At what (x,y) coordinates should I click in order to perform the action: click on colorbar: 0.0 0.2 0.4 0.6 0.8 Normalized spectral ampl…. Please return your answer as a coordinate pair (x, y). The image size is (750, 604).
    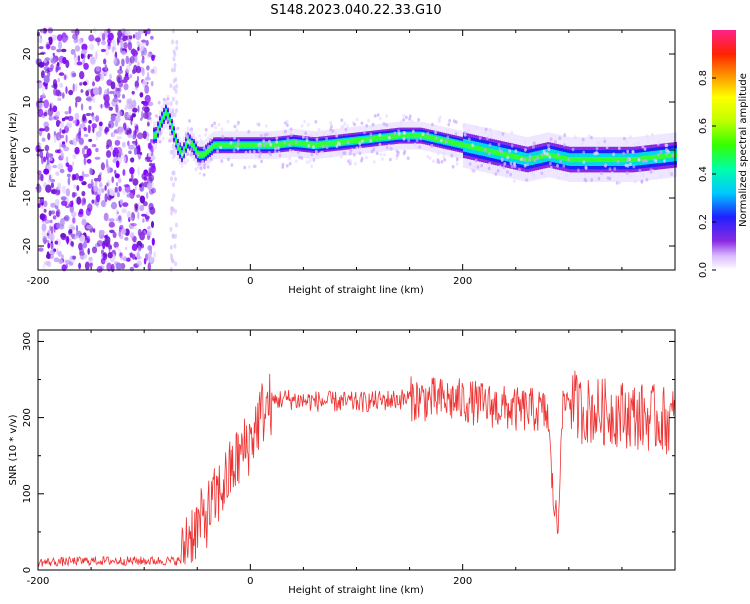
    Looking at the image, I should click on (723, 154).